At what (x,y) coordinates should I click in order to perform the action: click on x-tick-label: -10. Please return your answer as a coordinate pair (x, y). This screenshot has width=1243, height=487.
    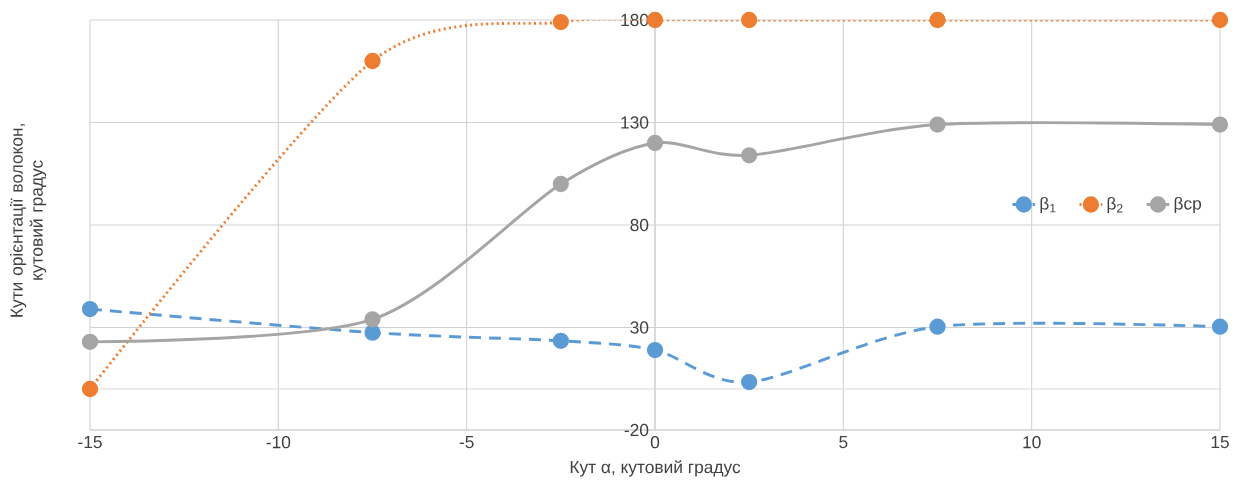
    Looking at the image, I should click on (278, 442).